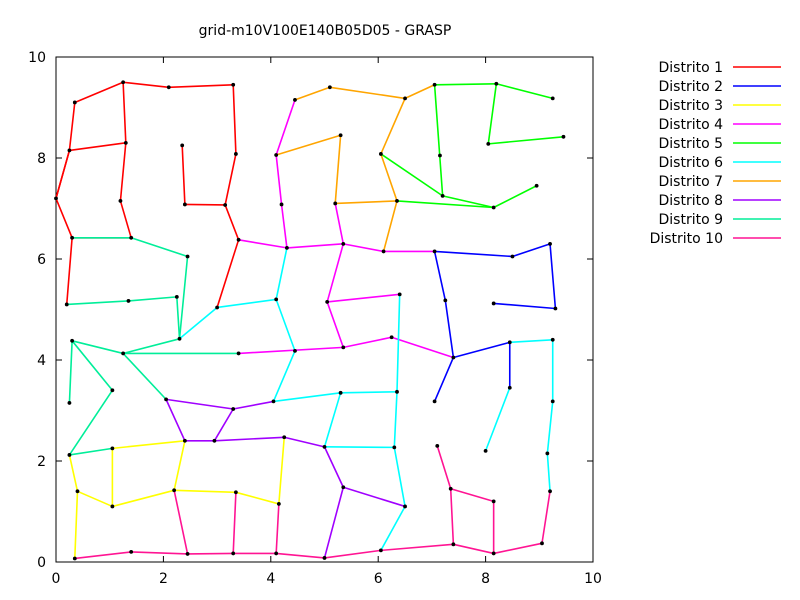 This screenshot has width=800, height=600. Describe the element at coordinates (270, 579) in the screenshot. I see `x-tick-label: 4` at that location.